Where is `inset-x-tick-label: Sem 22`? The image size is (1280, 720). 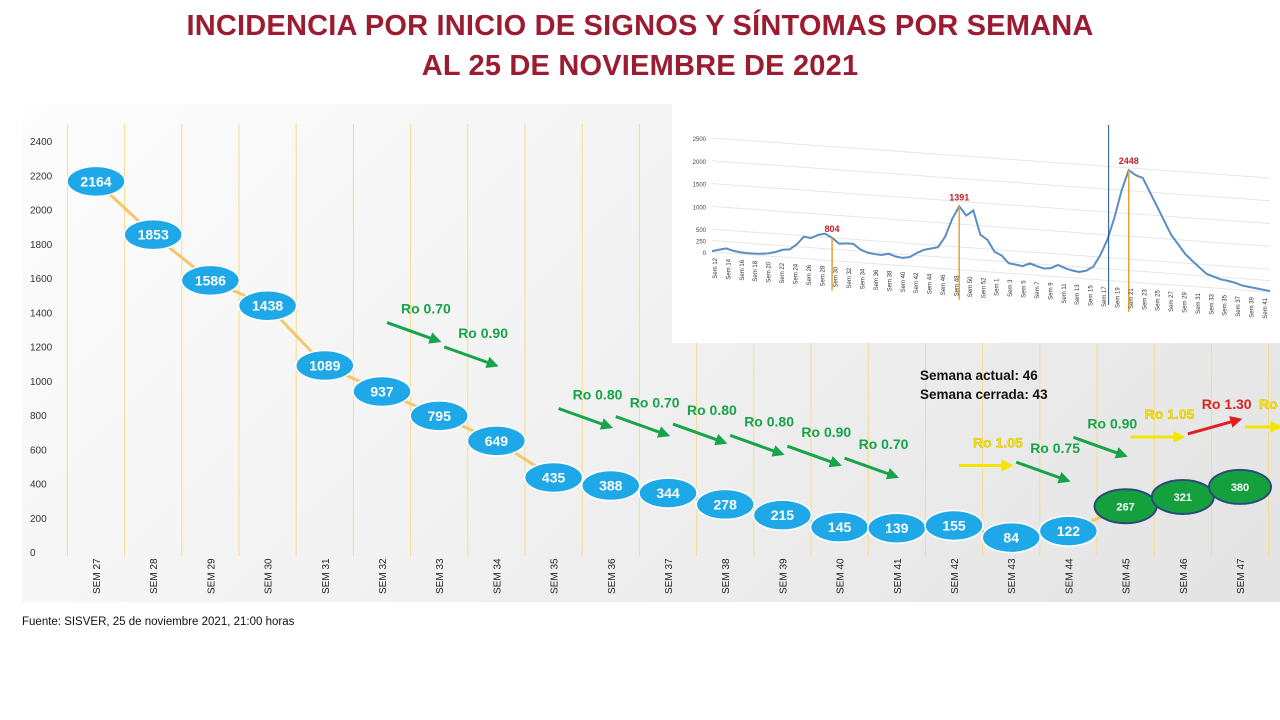 inset-x-tick-label: Sem 22 is located at coordinates (783, 272).